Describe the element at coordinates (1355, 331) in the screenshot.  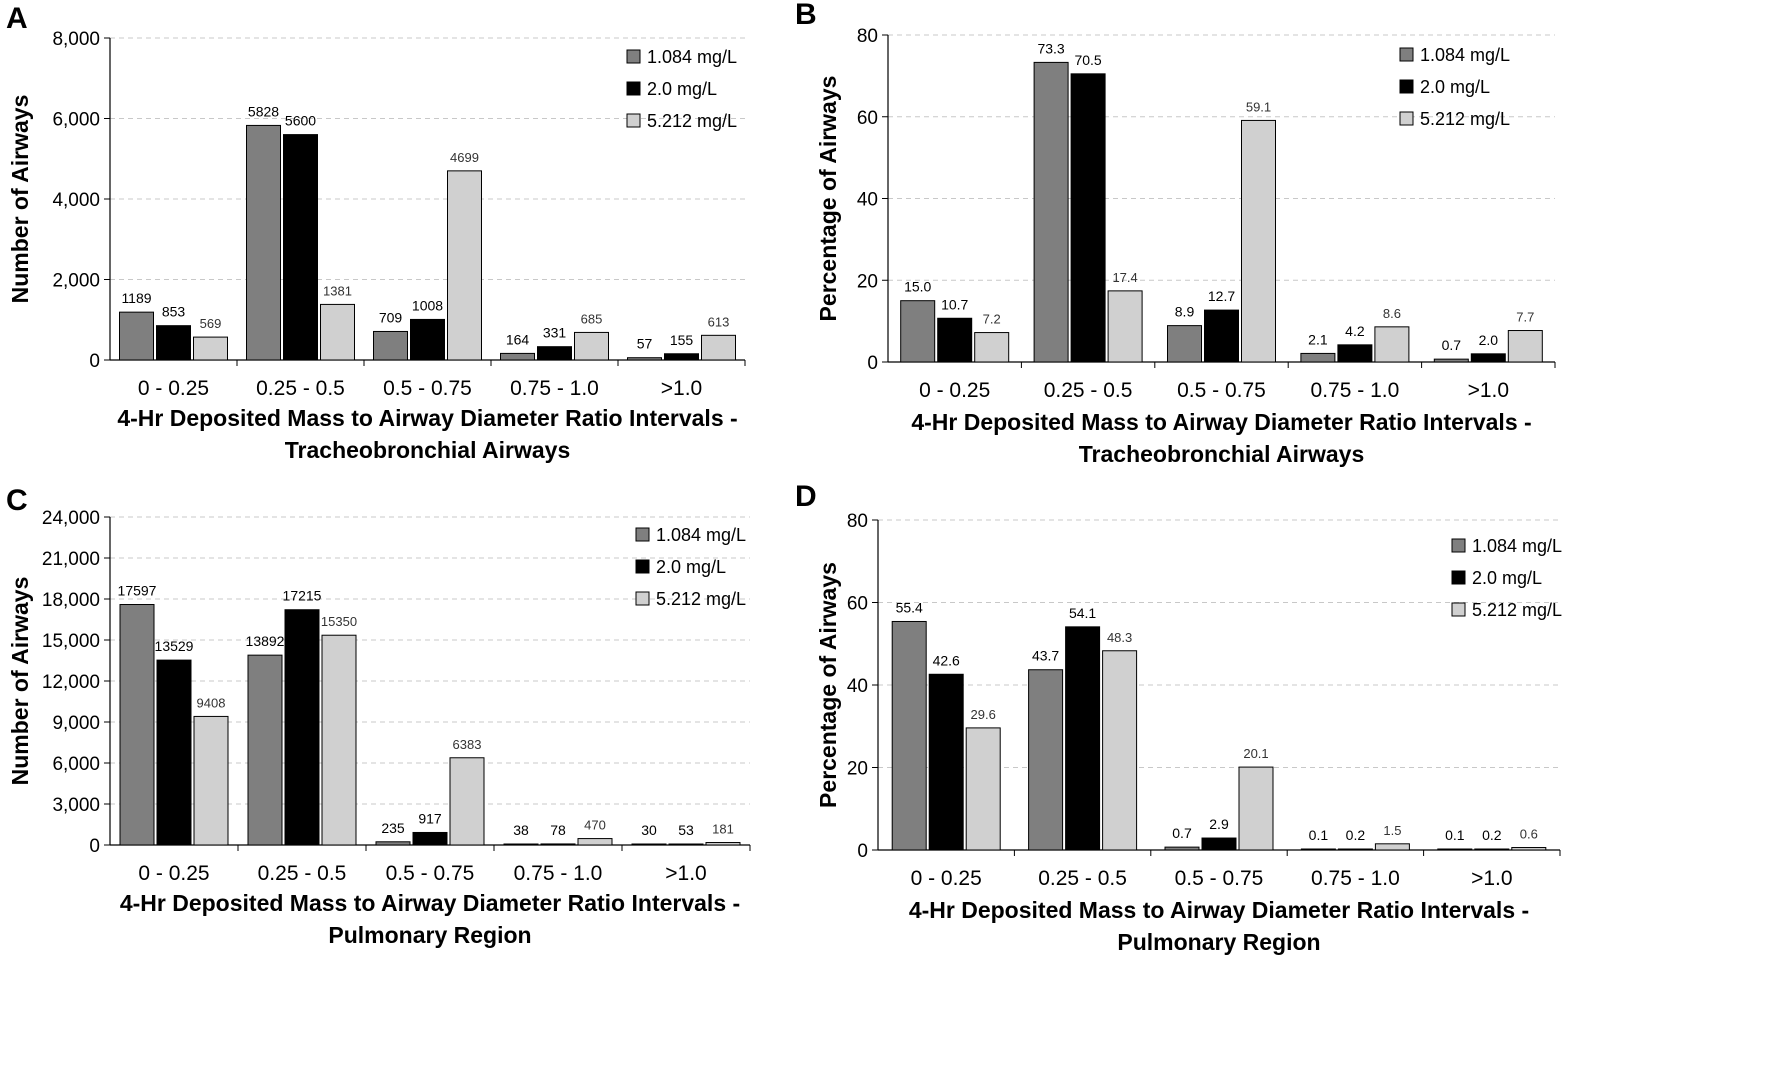
I see `data-label: 4.2` at that location.